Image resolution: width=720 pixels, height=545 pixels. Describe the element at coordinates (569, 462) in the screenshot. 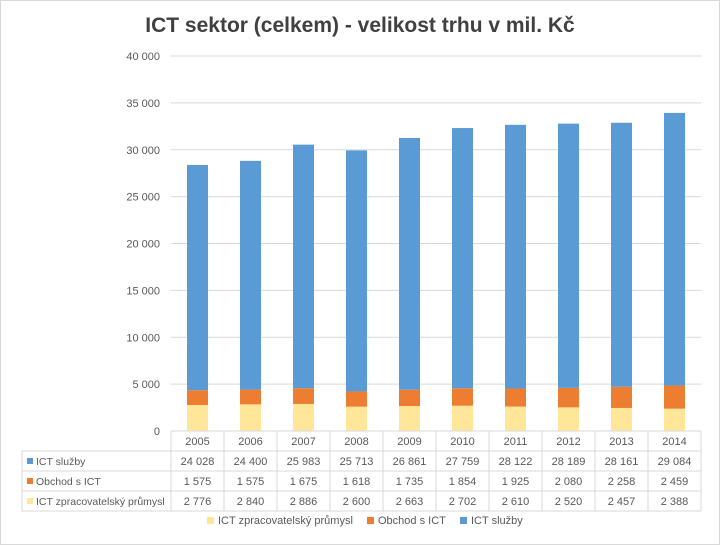

I see `data-label: 28 189` at that location.